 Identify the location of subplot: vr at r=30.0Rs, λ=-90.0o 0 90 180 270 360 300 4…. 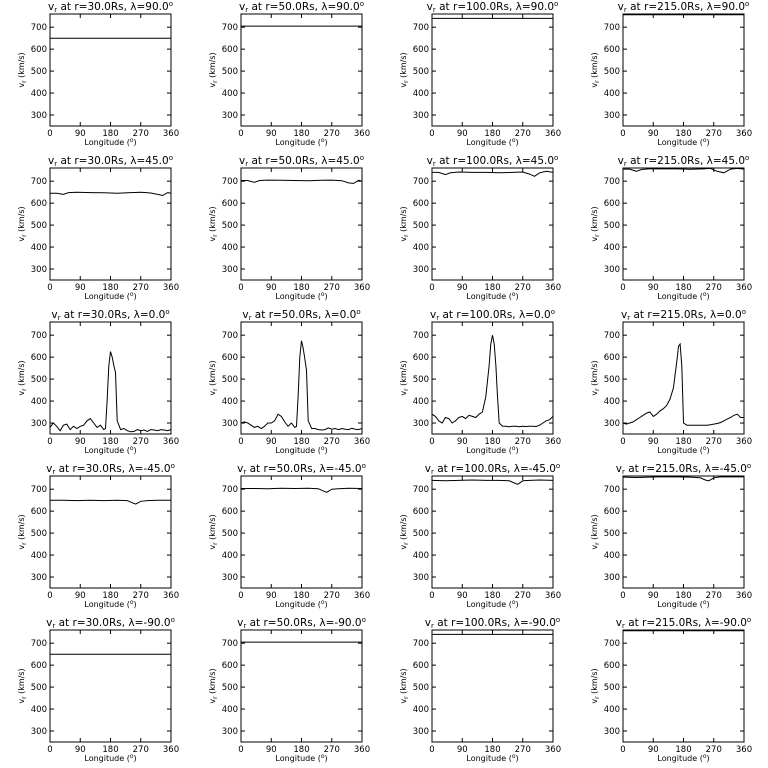
(98, 689).